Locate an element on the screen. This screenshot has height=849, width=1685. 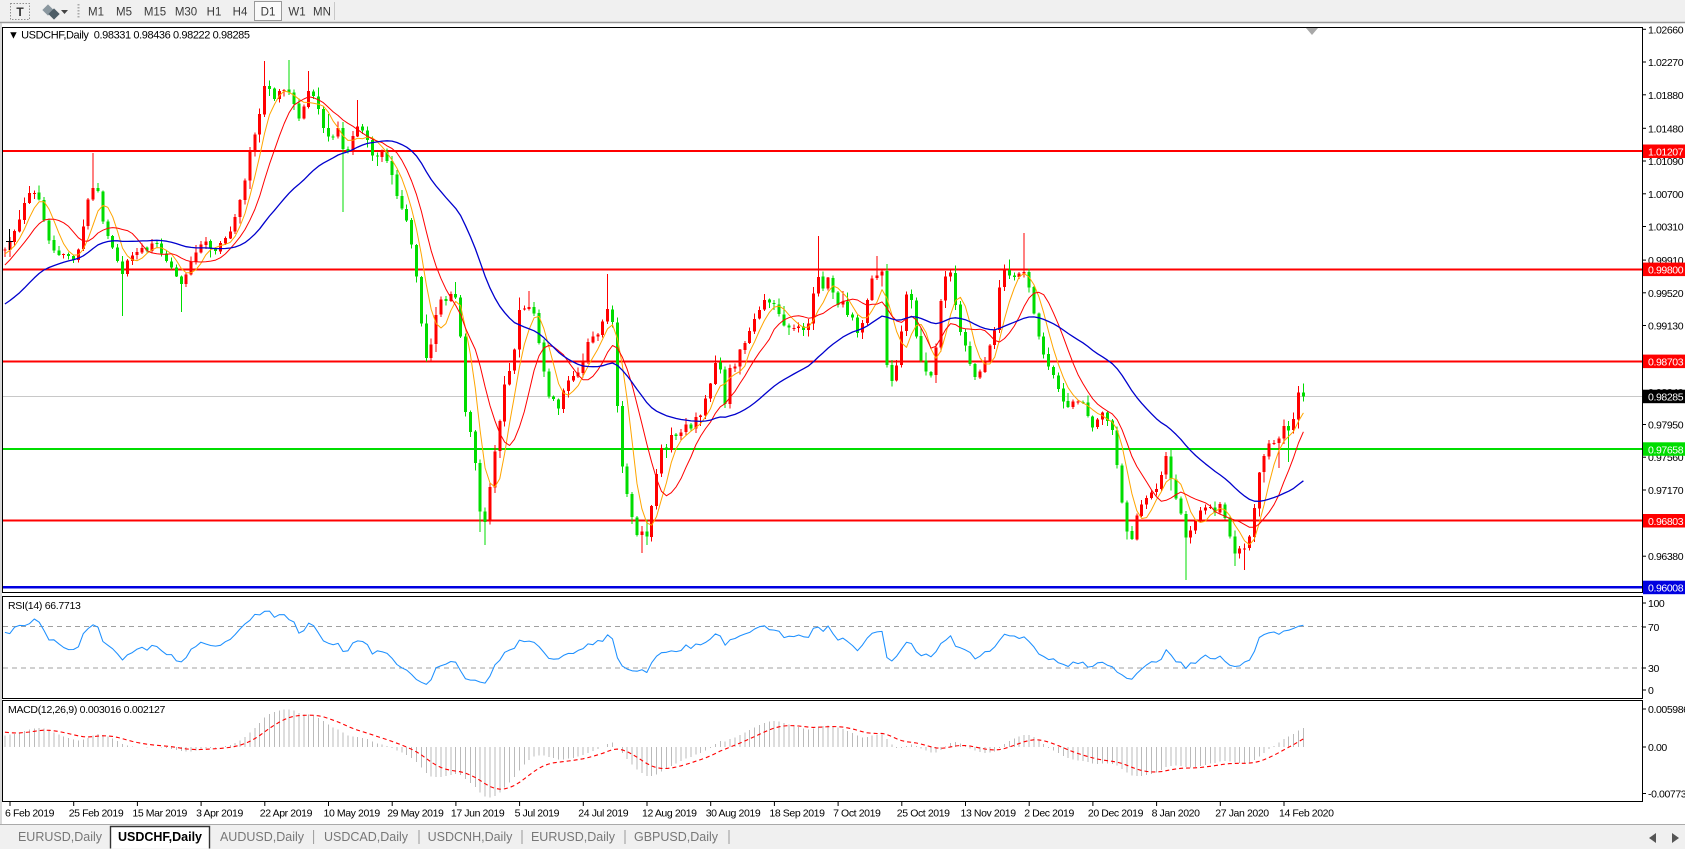
svg-text: 27 Jan 2020 is located at coordinates (1242, 814).